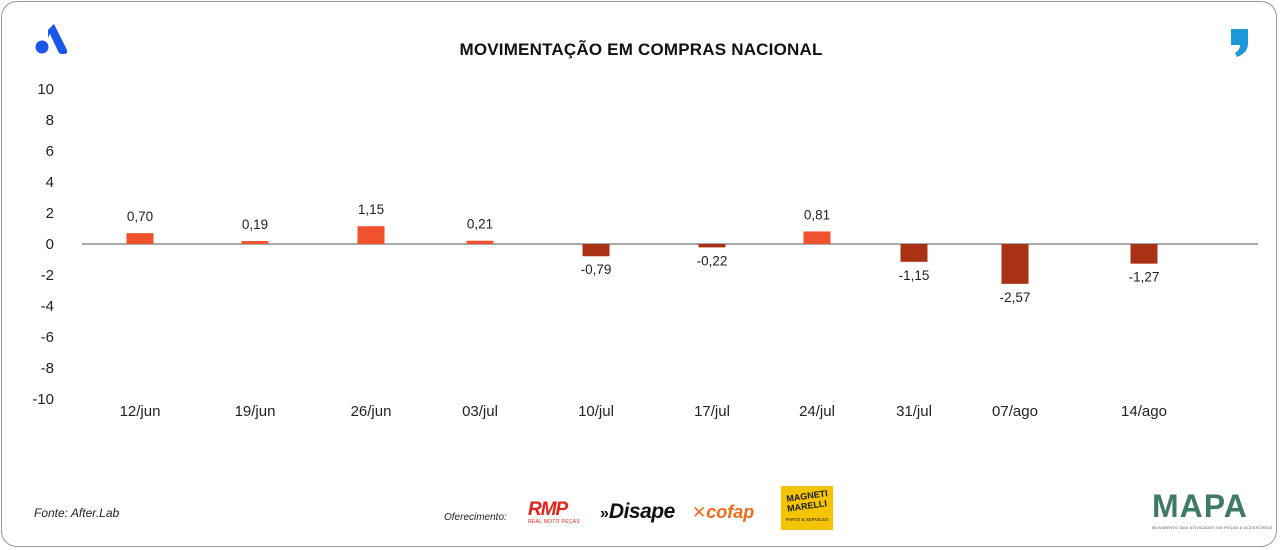 The width and height of the screenshot is (1280, 550). I want to click on y-tick-label: 6, so click(50, 151).